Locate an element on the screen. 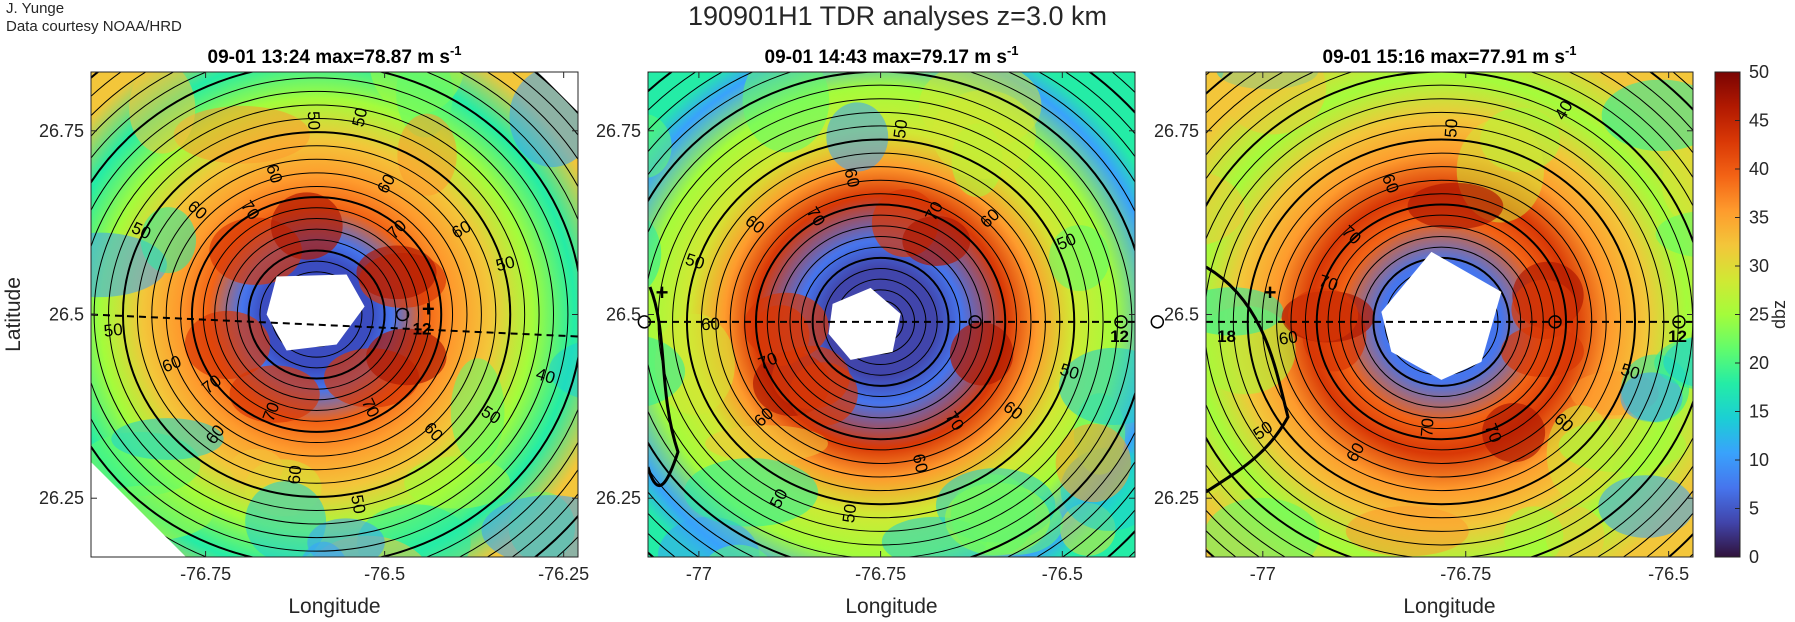  cross-section-line is located at coordinates (334, 325).